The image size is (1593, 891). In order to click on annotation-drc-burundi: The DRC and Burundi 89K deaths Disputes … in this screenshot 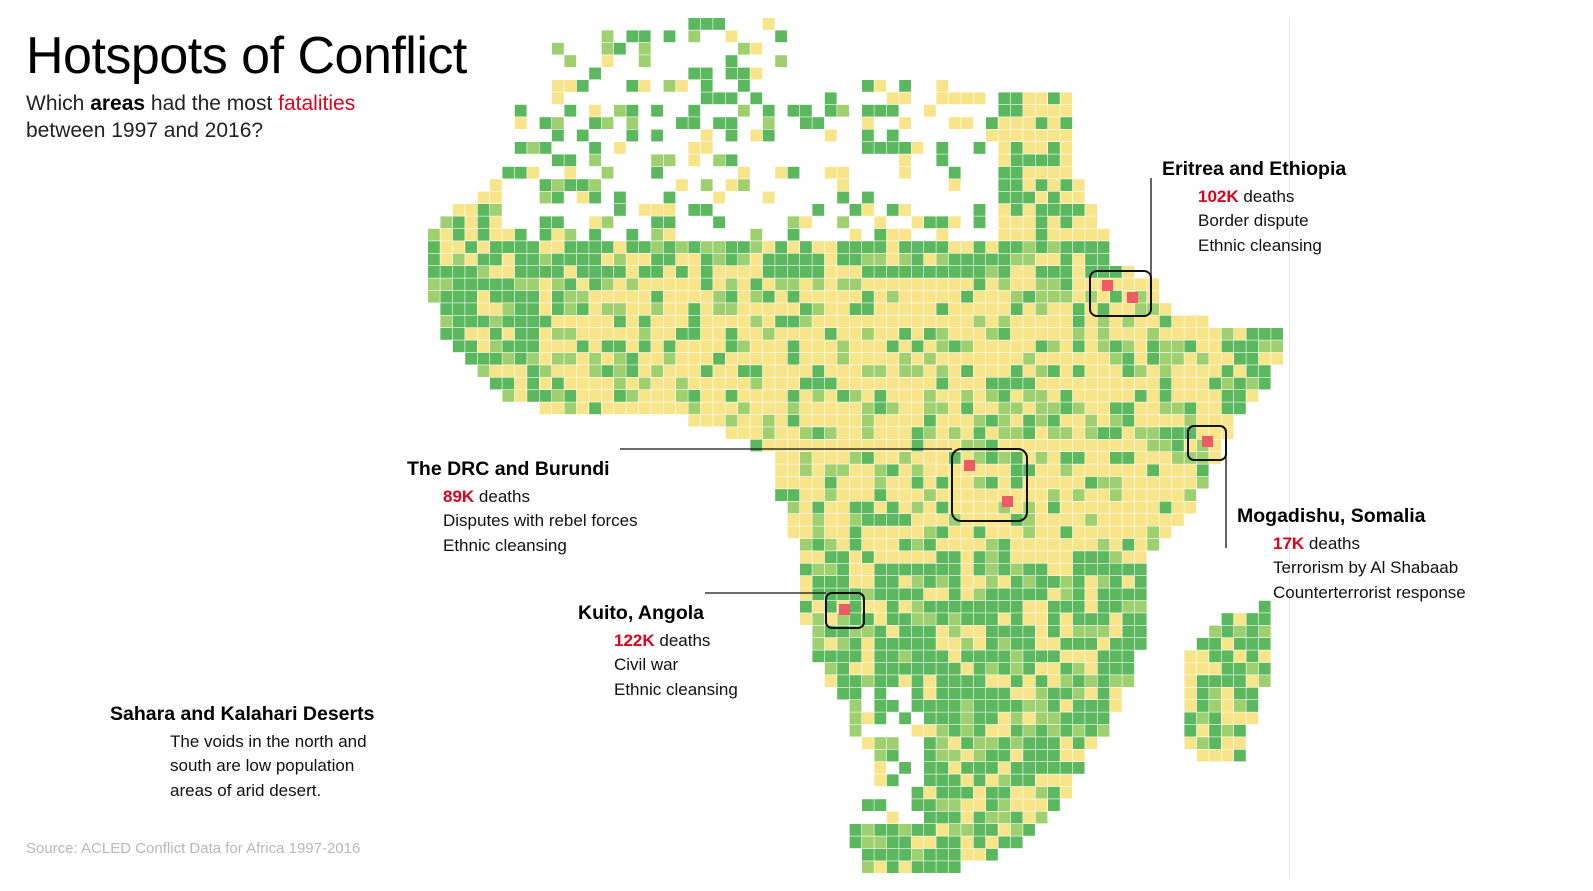, I will do `click(522, 507)`.